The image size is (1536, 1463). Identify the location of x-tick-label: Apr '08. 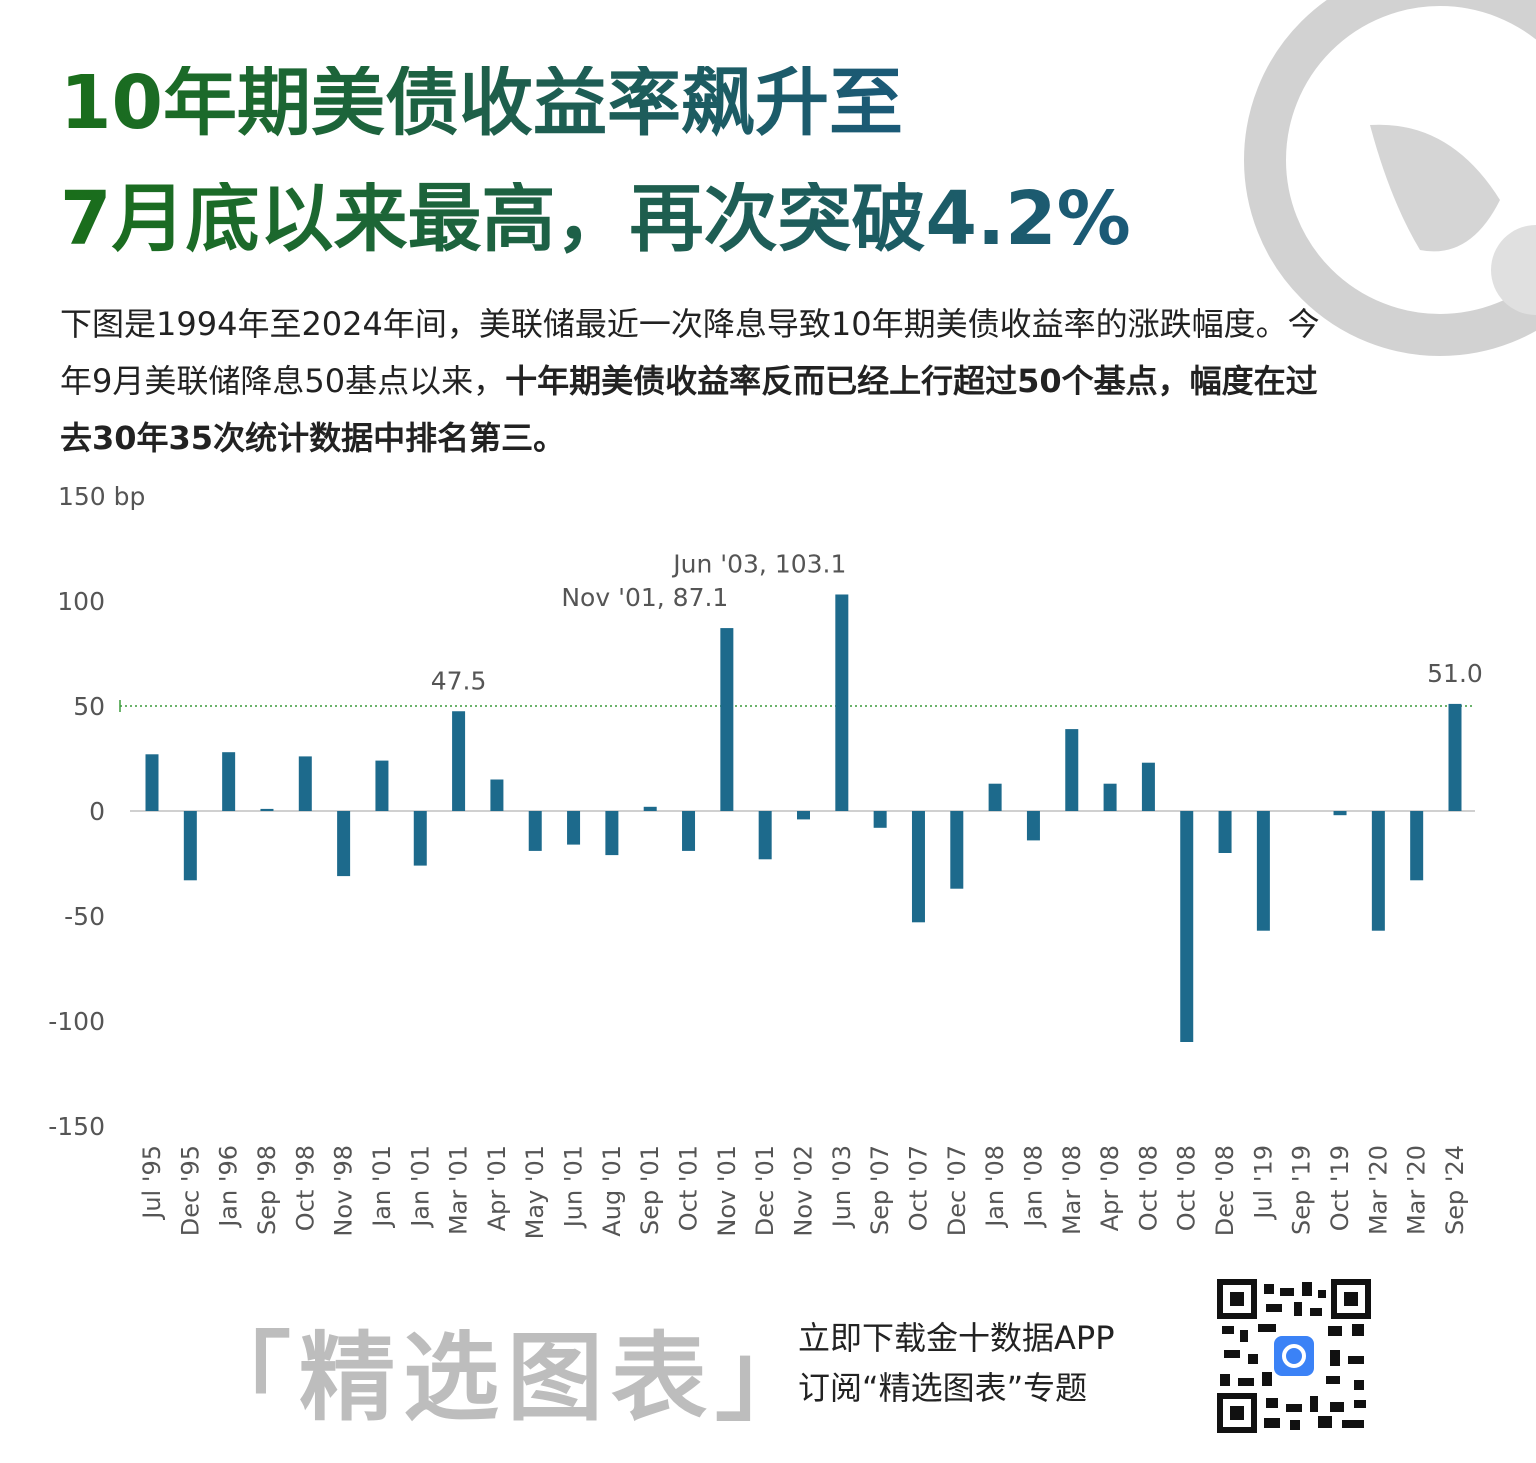
(1110, 1188).